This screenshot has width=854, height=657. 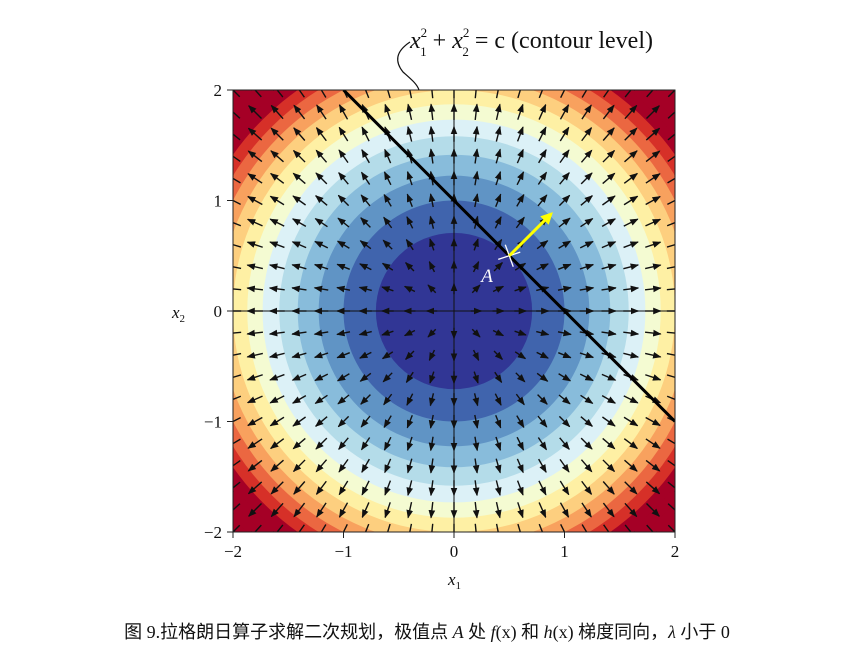 I want to click on y-tick-label: 0, so click(x=218, y=311).